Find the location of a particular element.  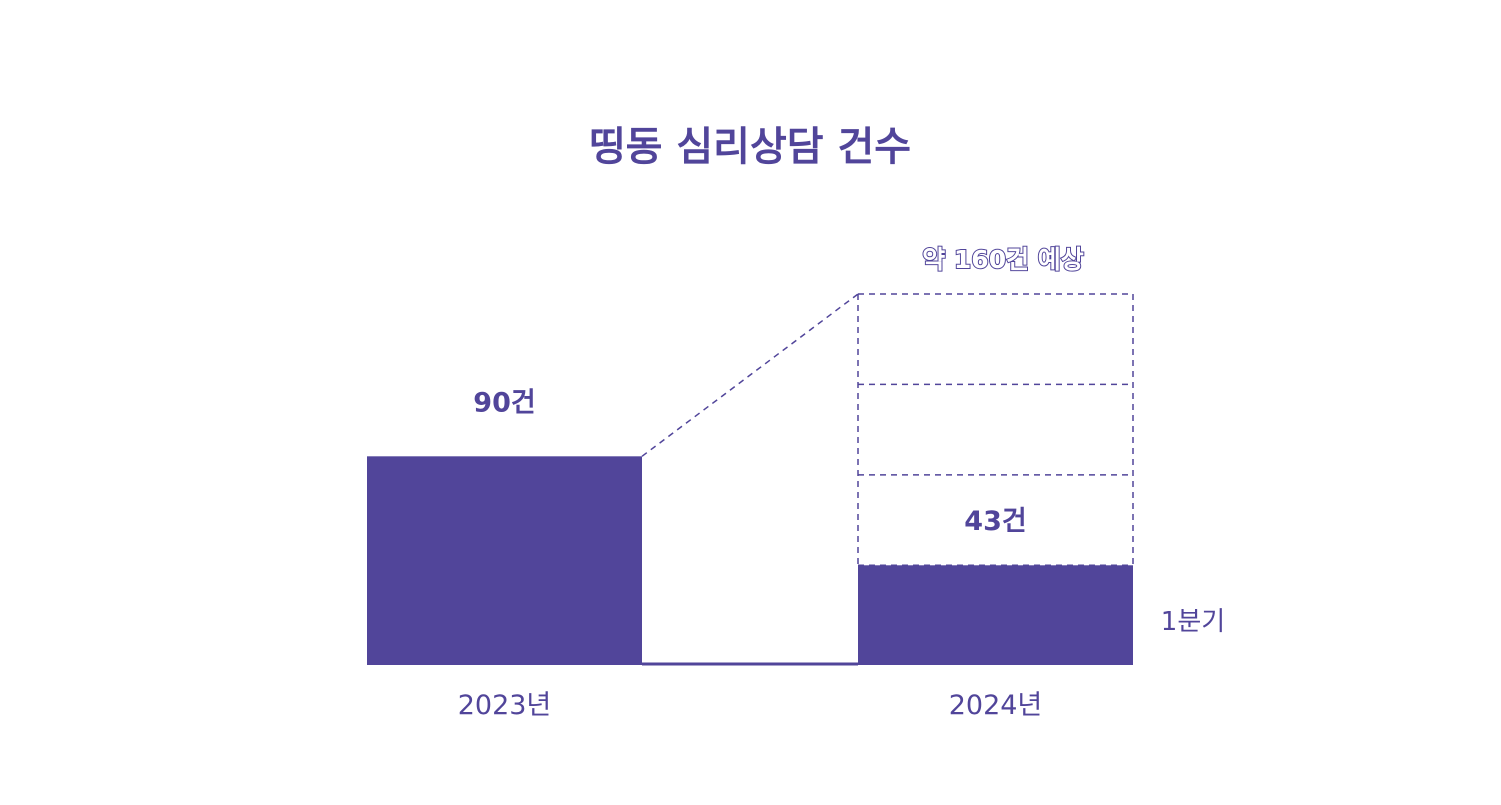

value-label-2: 43건 is located at coordinates (995, 521).